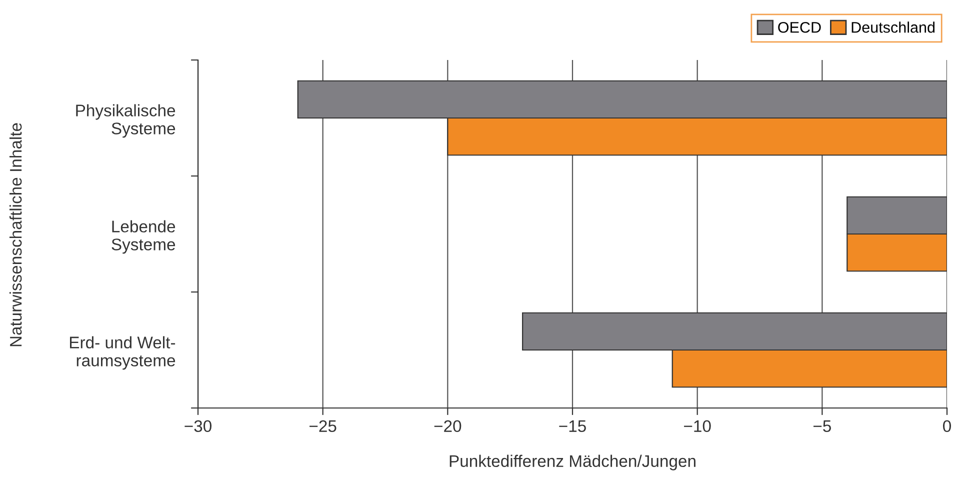 Image resolution: width=958 pixels, height=482 pixels. Describe the element at coordinates (15, 234) in the screenshot. I see `y-axis-title: Naturwissenschaftliche Inhalte` at that location.